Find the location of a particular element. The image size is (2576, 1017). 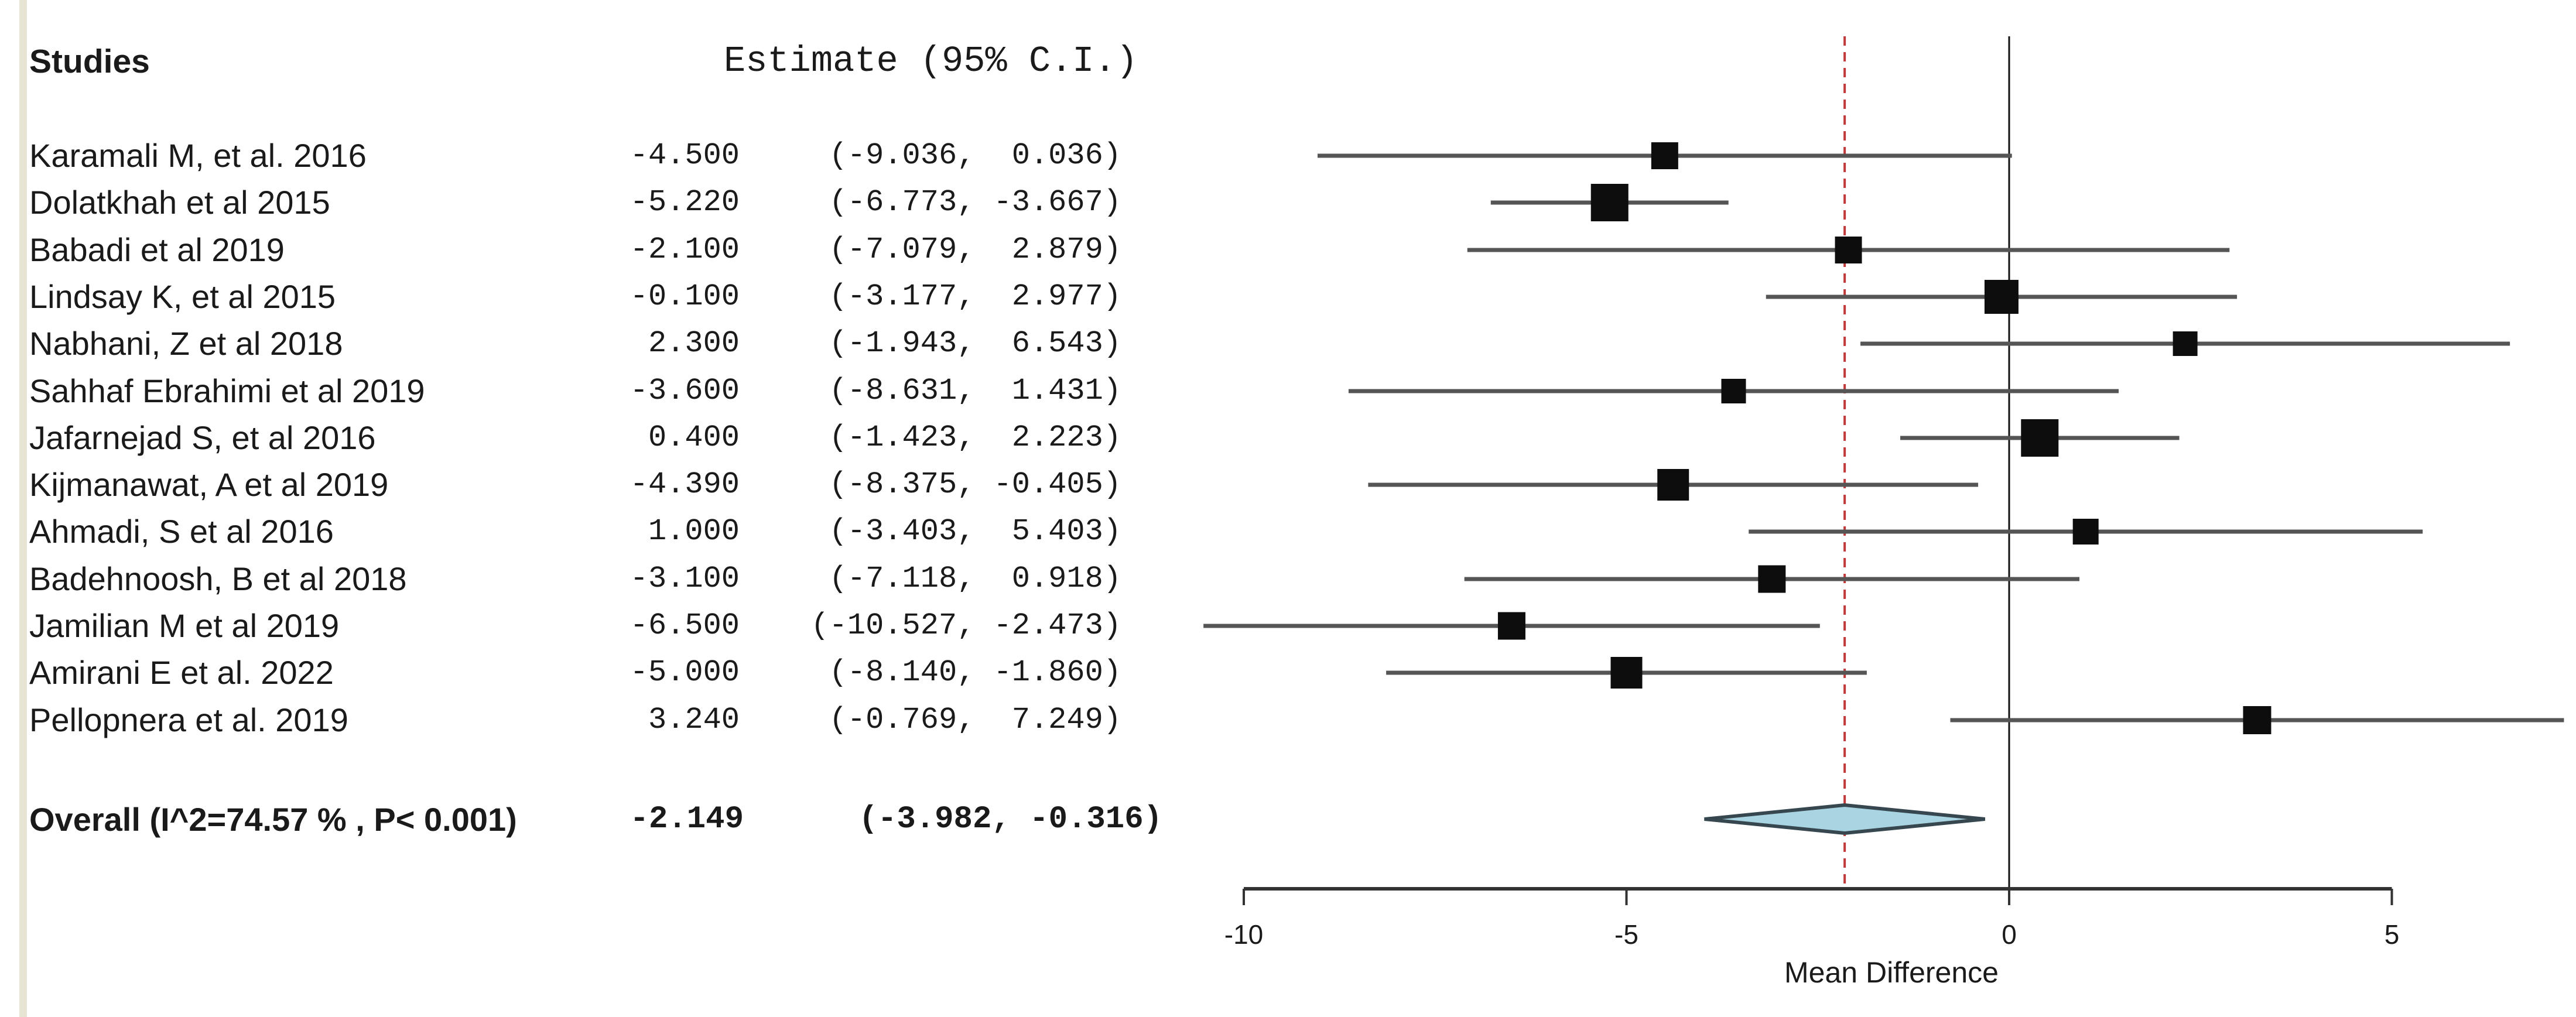

study-name: Jamilian M et al 2019 is located at coordinates (184, 625).